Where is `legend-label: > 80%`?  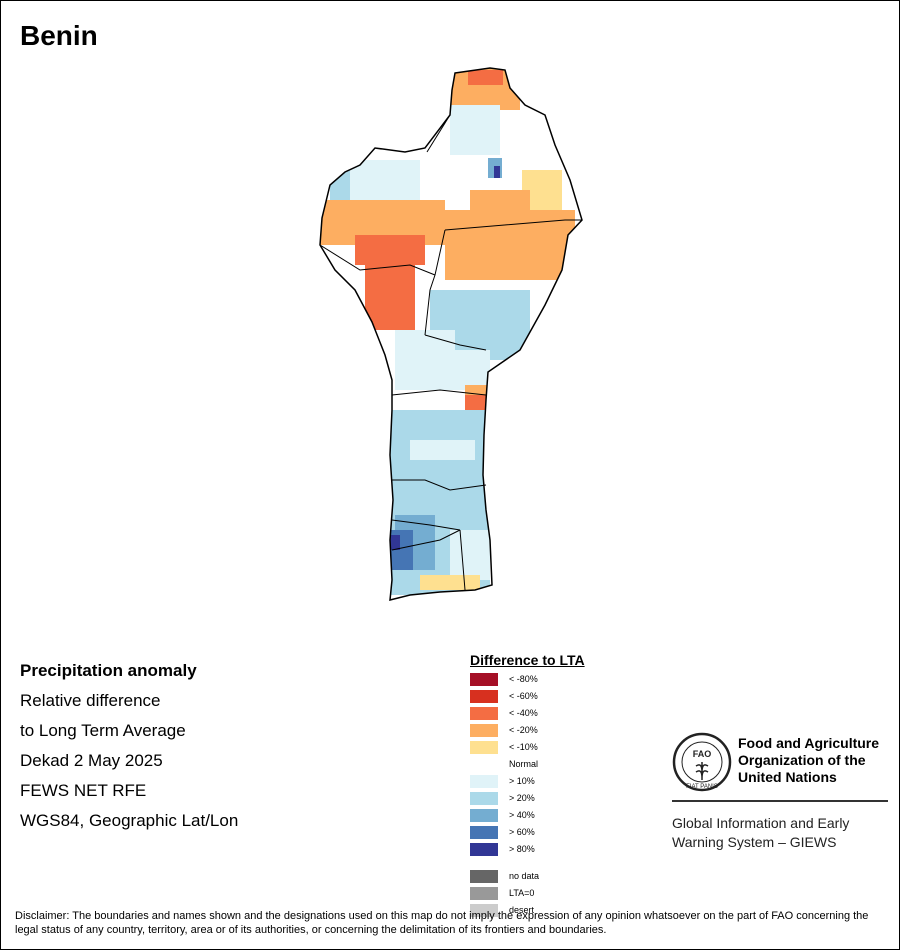
legend-label: > 80% is located at coordinates (522, 849).